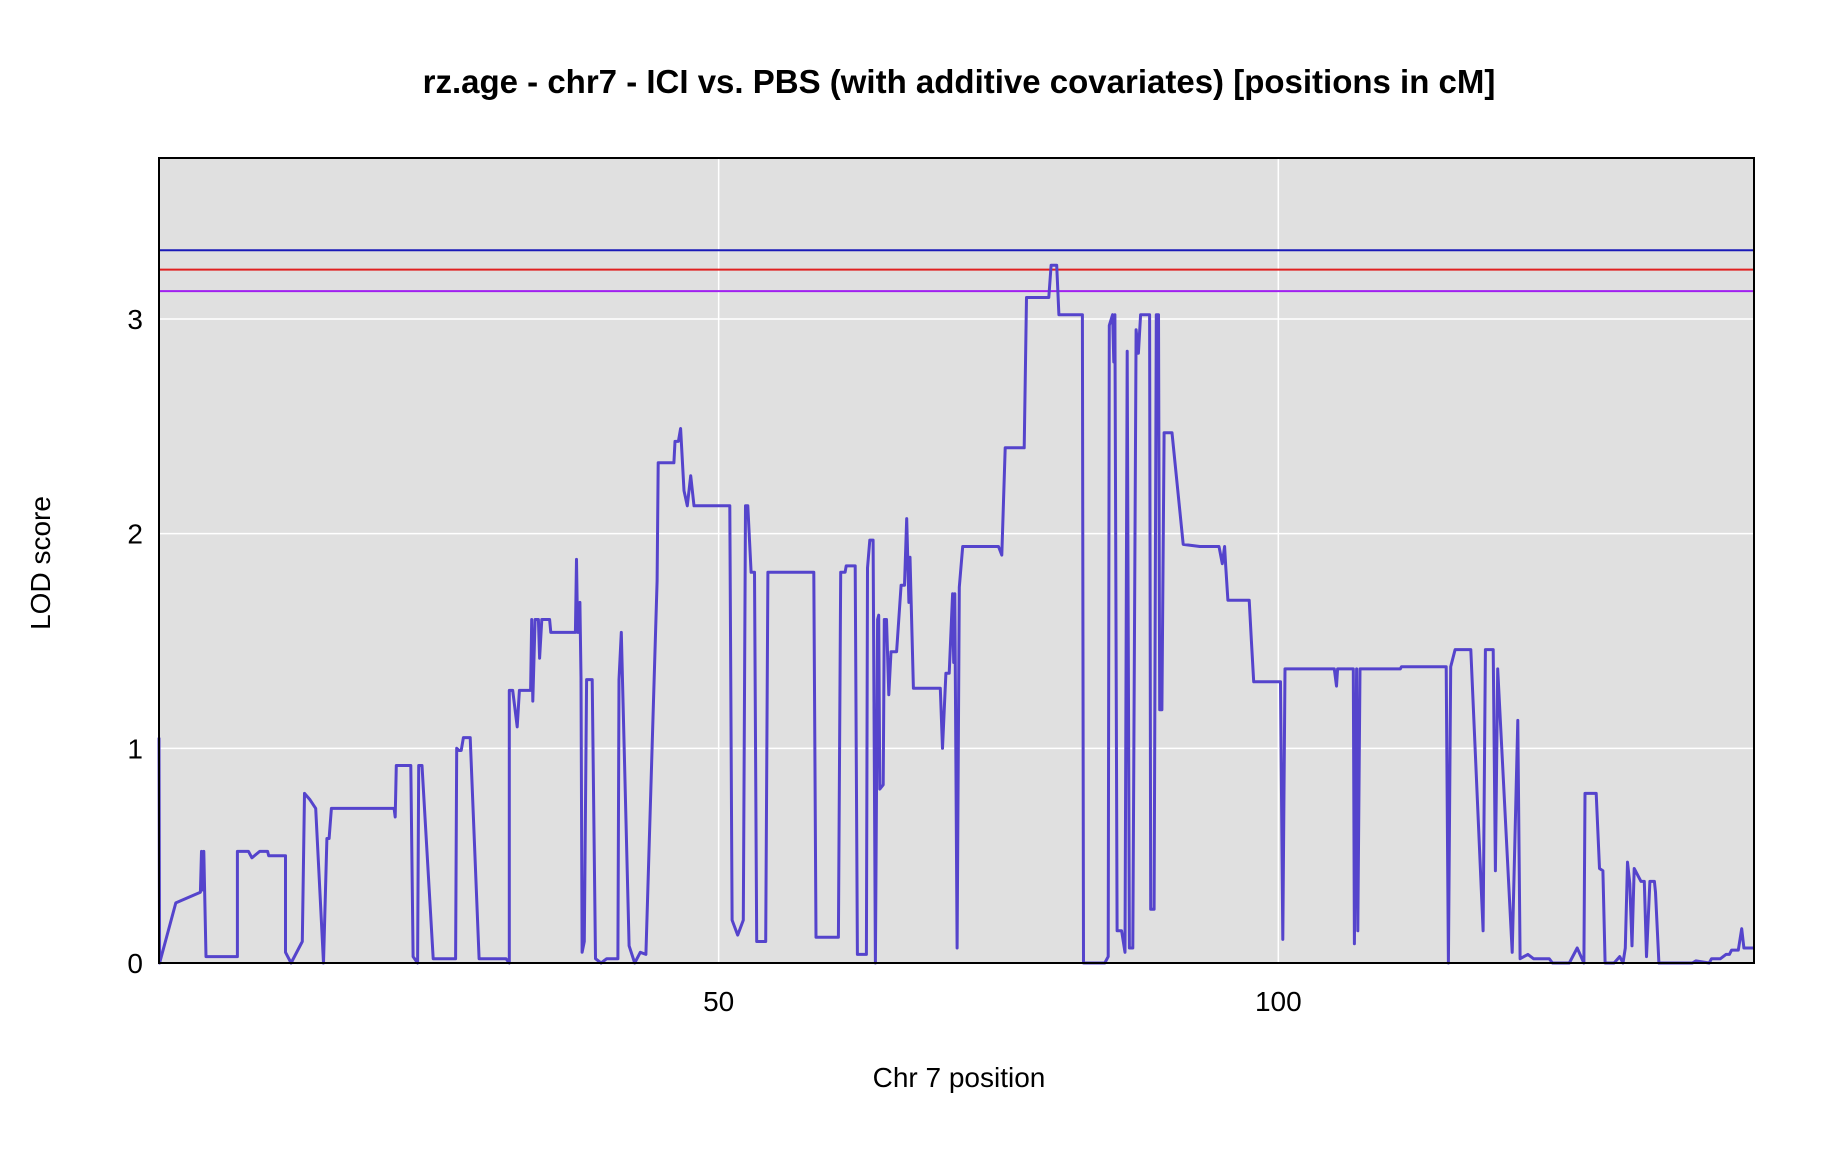 The image size is (1824, 1152). I want to click on x-tick-label: 50, so click(718, 1001).